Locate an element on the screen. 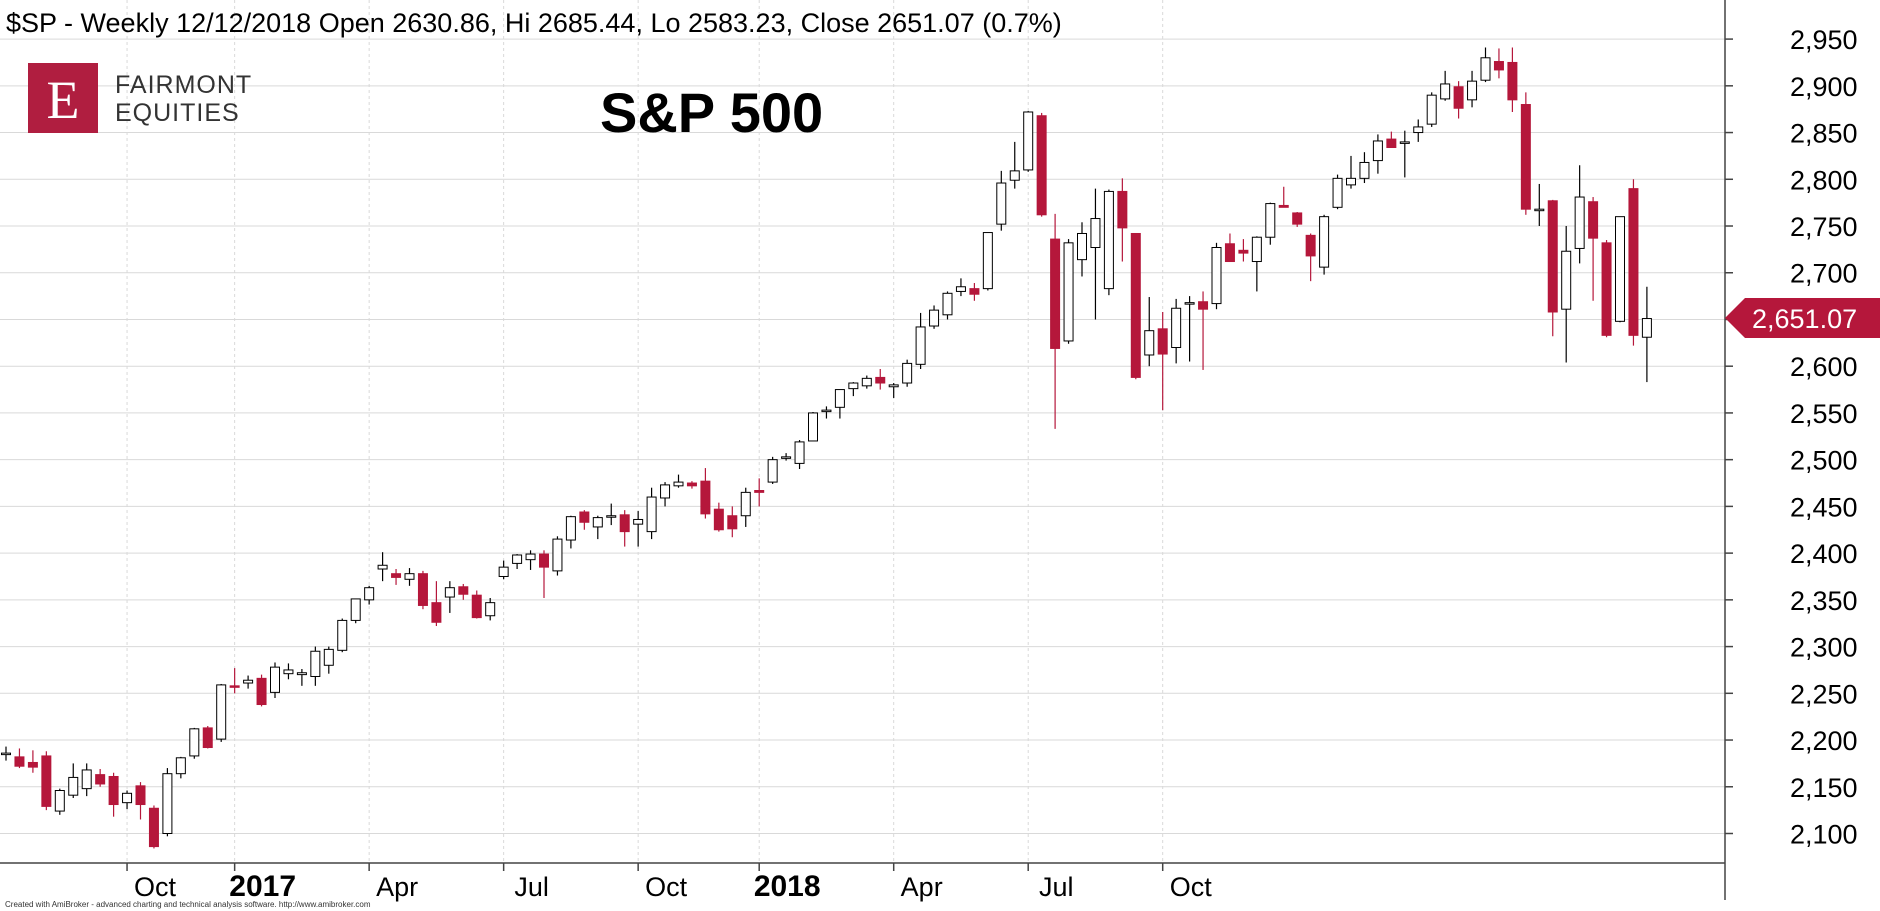 This screenshot has height=911, width=1880. x-tick-label: Jul is located at coordinates (1056, 887).